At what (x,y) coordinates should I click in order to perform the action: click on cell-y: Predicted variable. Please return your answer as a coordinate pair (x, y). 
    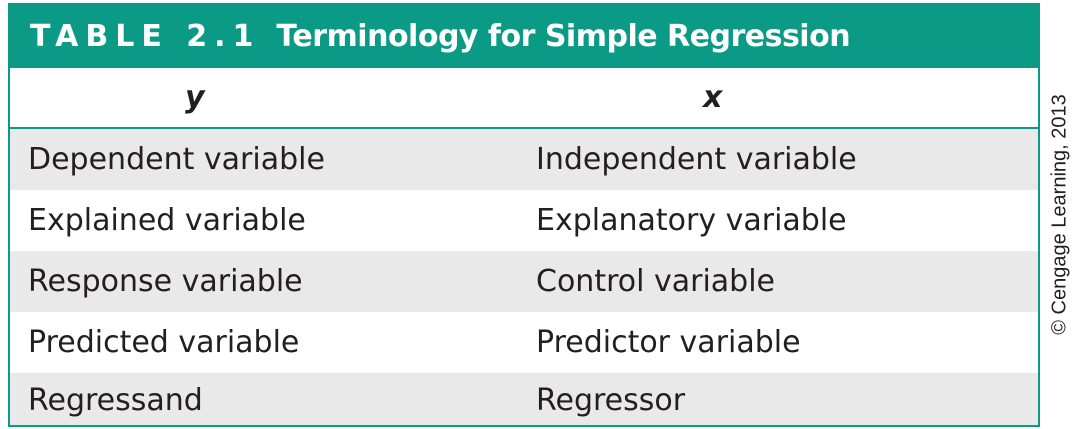
    Looking at the image, I should click on (164, 342).